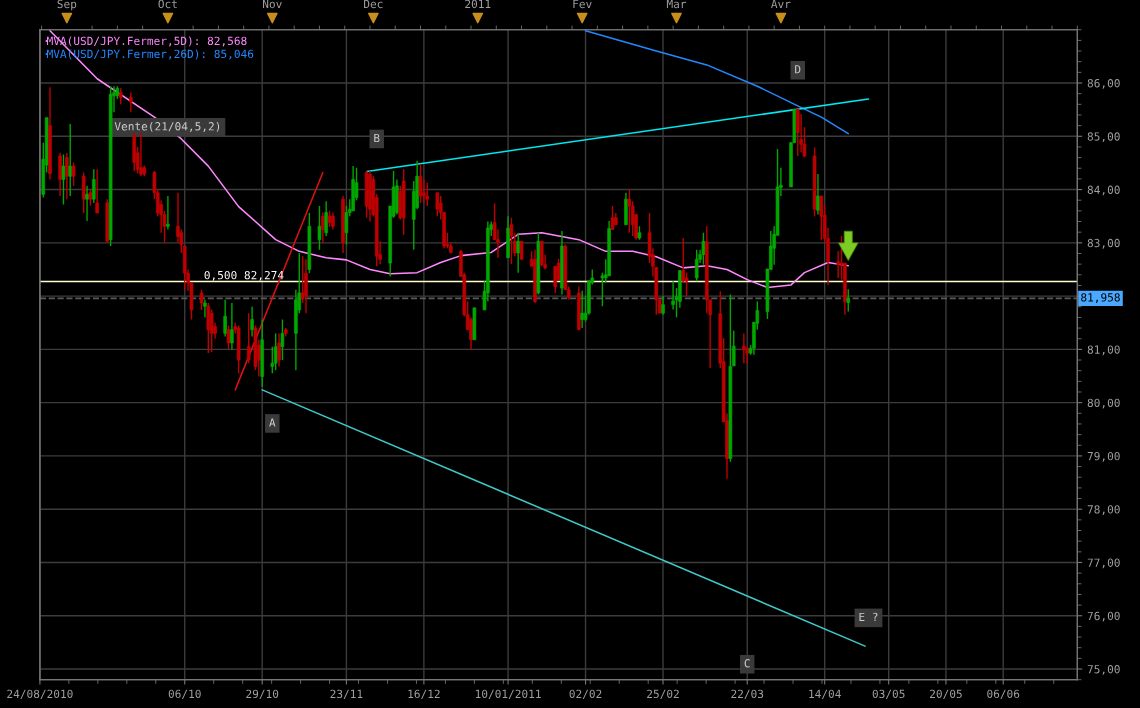 This screenshot has height=708, width=1140. I want to click on x2-tick-label: Nov, so click(272, 4).